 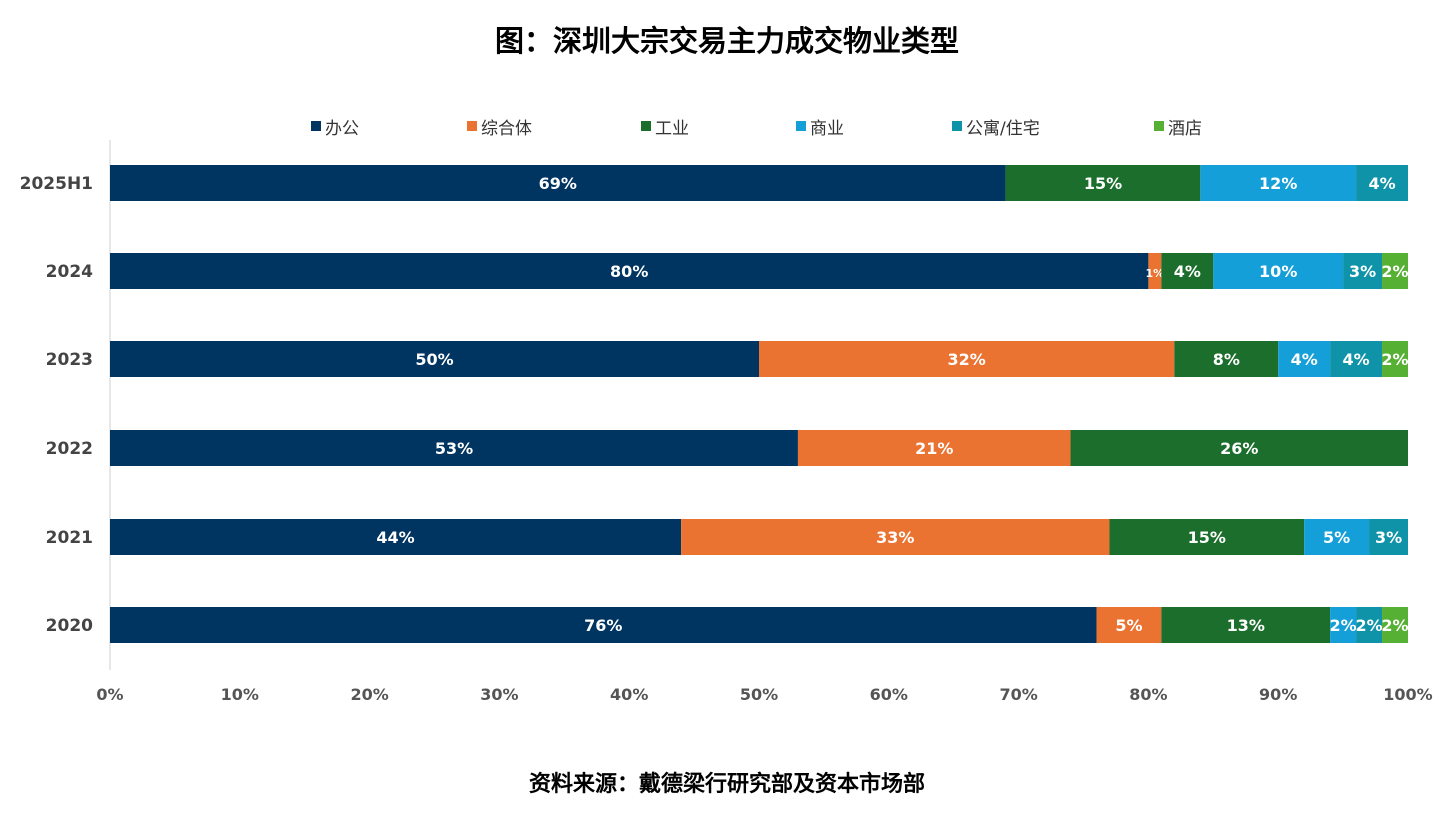 I want to click on bar-data-label: 69%, so click(x=558, y=183).